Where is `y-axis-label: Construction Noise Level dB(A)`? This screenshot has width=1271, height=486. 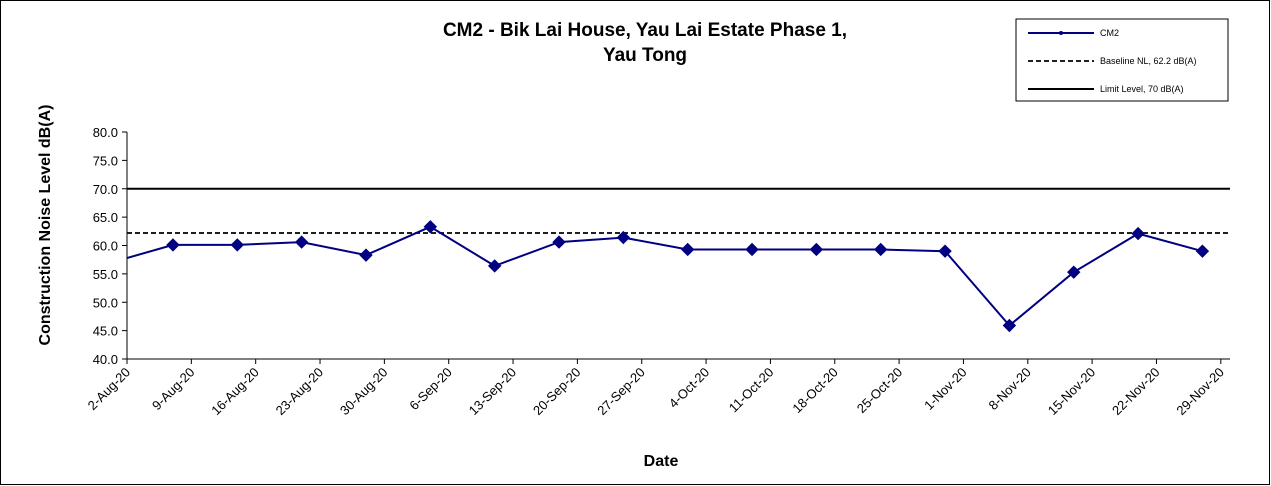 y-axis-label: Construction Noise Level dB(A) is located at coordinates (45, 225).